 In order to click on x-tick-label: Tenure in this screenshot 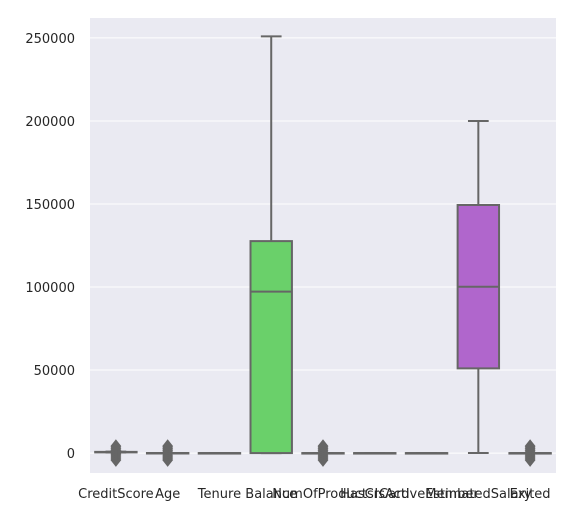, I will do `click(219, 494)`.